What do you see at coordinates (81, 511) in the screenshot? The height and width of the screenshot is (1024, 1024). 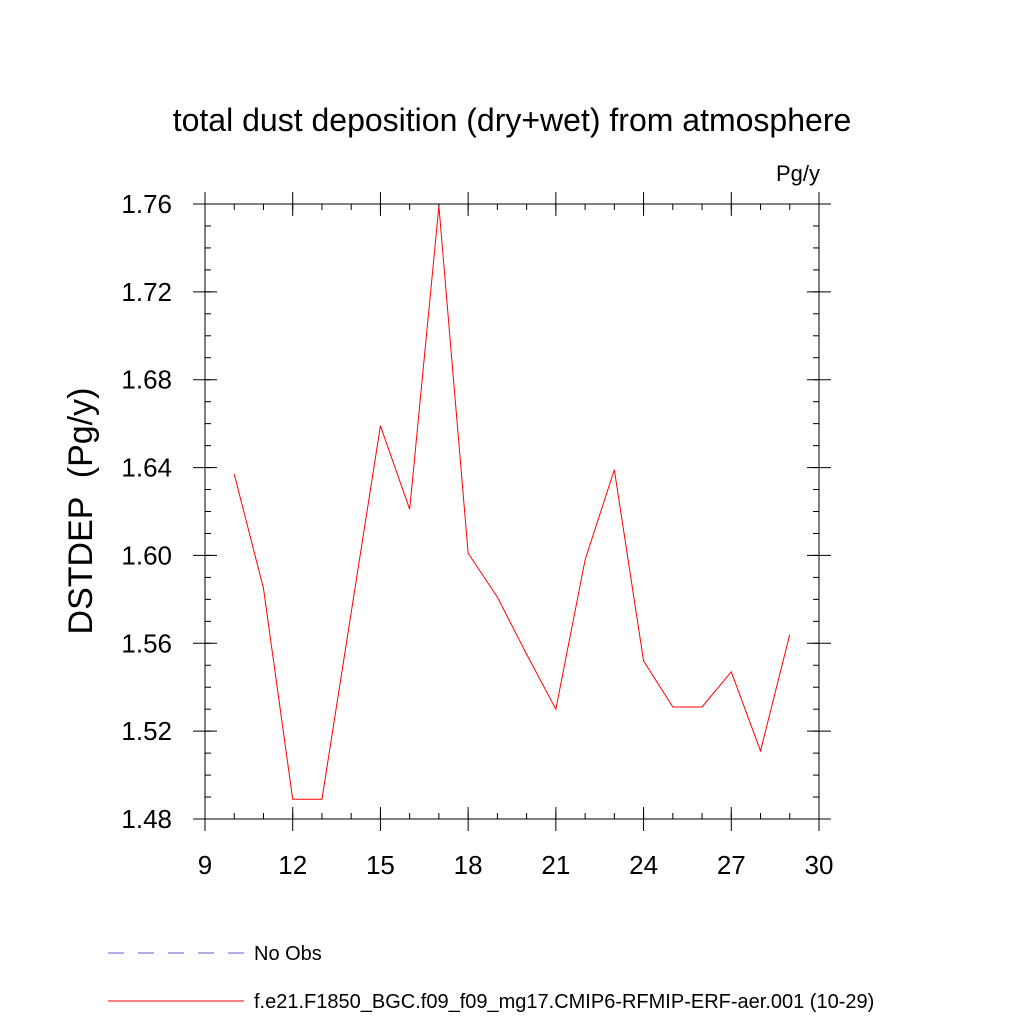 I see `y-axis-label: DSTDEP (Pg/y)` at bounding box center [81, 511].